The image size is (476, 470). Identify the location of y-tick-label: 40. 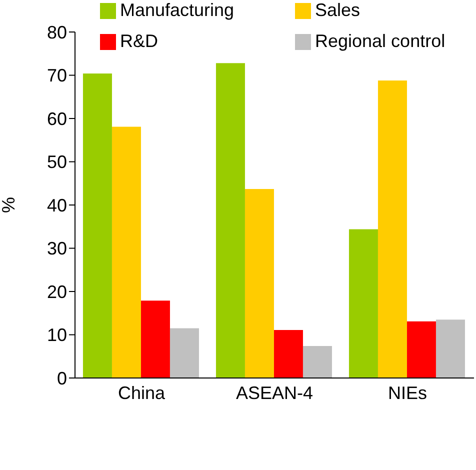
(56, 205).